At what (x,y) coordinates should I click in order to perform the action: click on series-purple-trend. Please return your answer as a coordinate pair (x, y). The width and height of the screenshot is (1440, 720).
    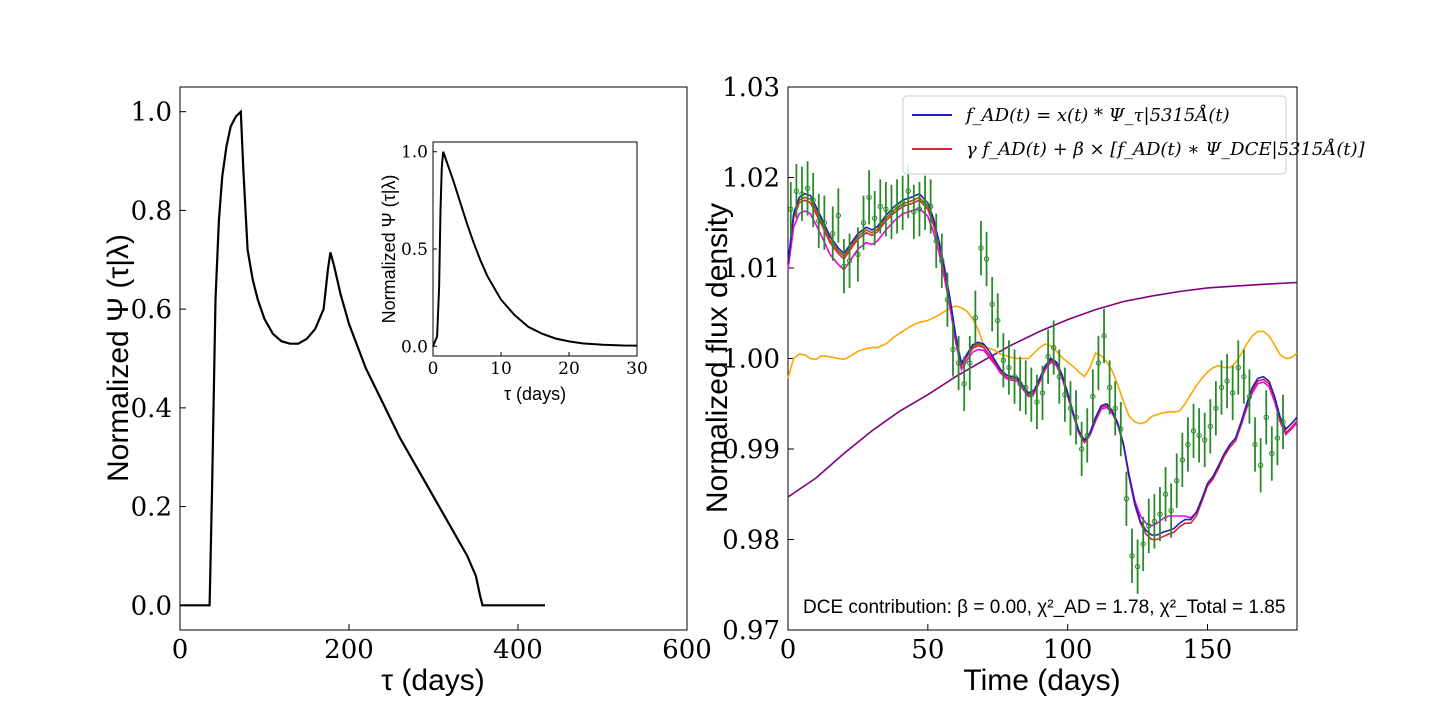
    Looking at the image, I should click on (1042, 389).